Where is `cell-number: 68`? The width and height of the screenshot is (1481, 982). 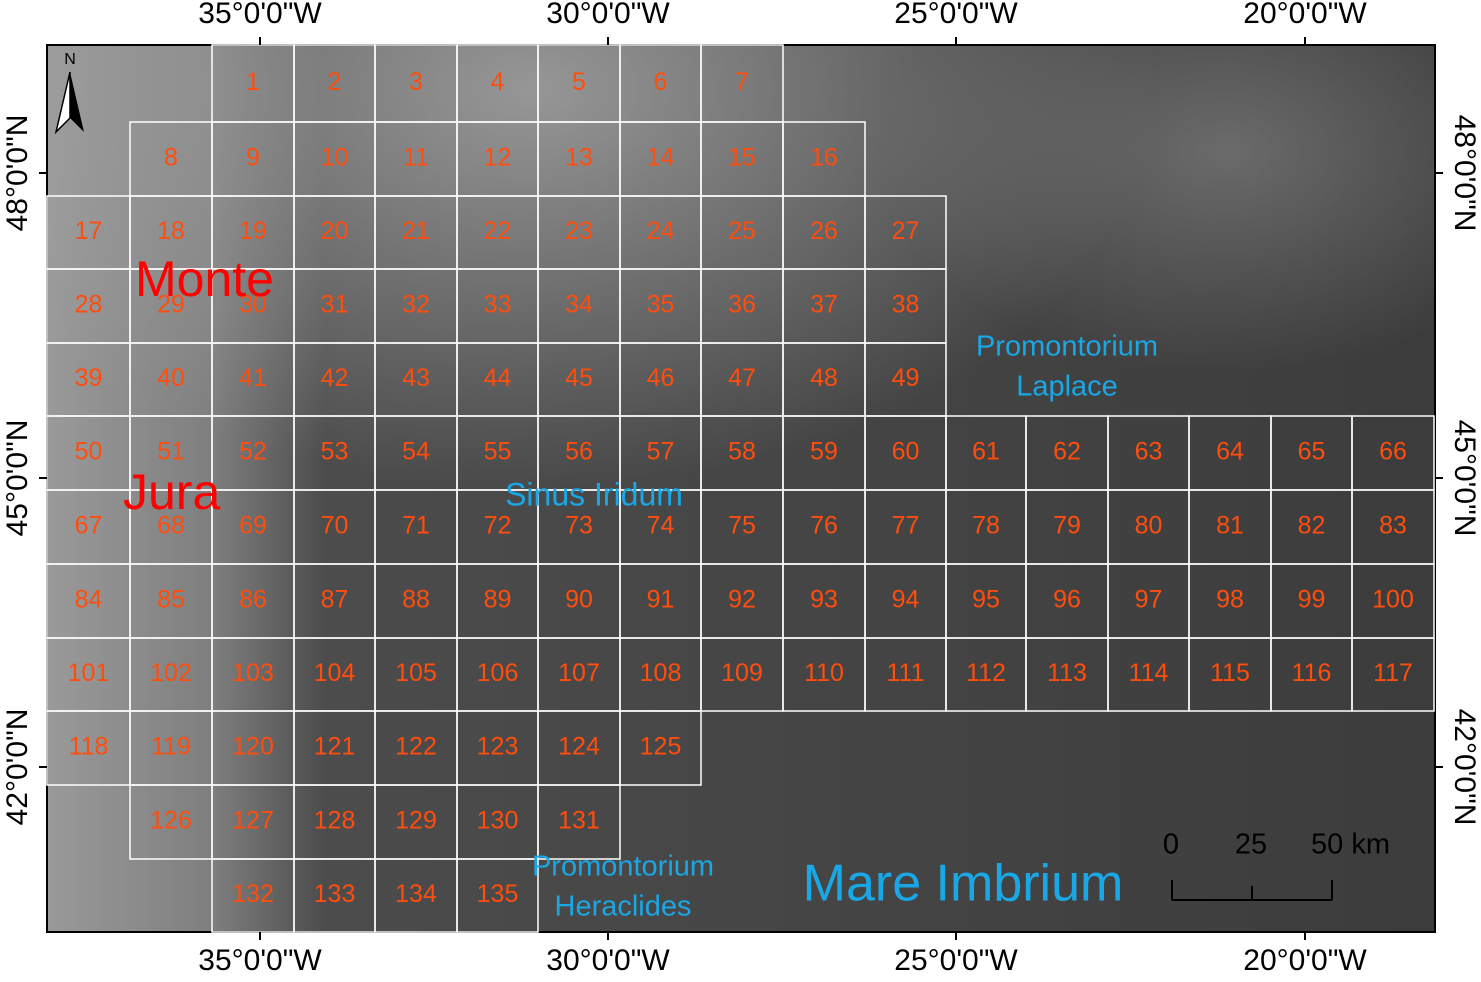 cell-number: 68 is located at coordinates (171, 526).